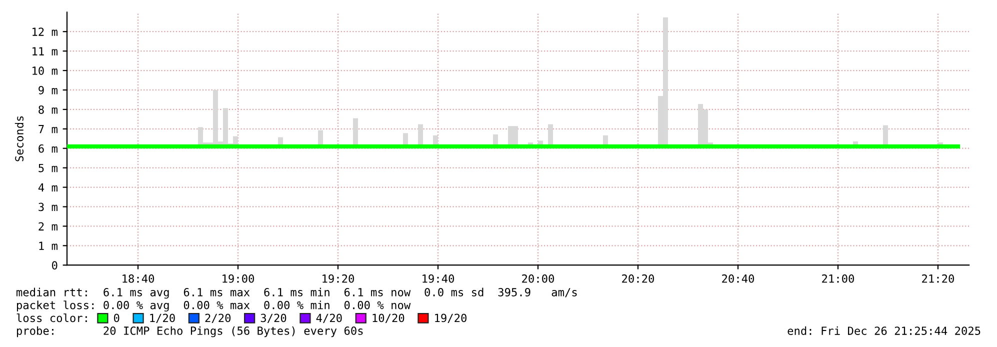  Describe the element at coordinates (51, 317) in the screenshot. I see `legend-title: loss color:` at that location.